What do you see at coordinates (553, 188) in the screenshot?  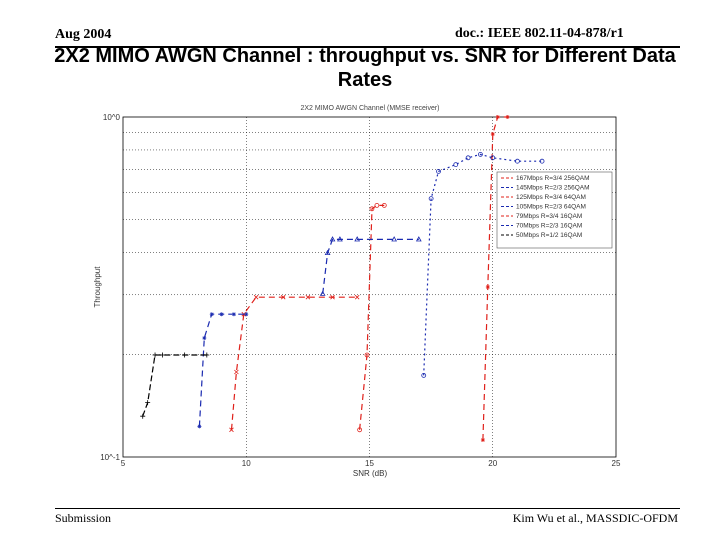 I see `legend-entry: 145Mbps R=2/3 256QAM` at bounding box center [553, 188].